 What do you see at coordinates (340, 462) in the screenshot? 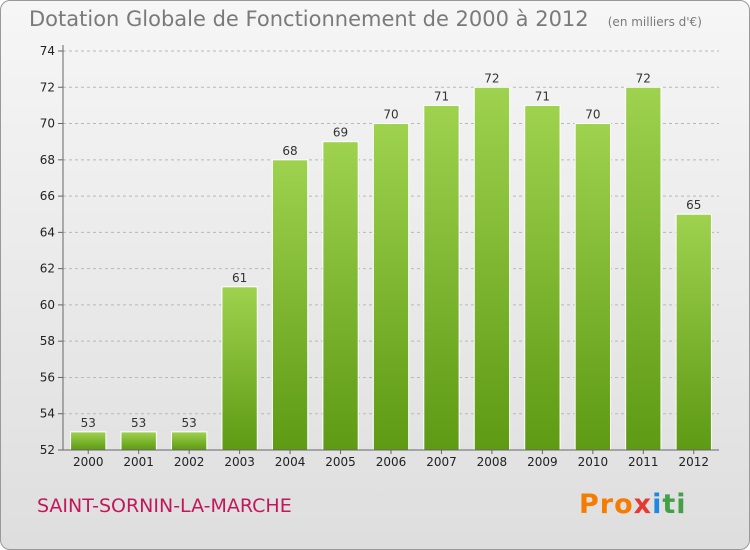
I see `x-tick-label: 2005` at bounding box center [340, 462].